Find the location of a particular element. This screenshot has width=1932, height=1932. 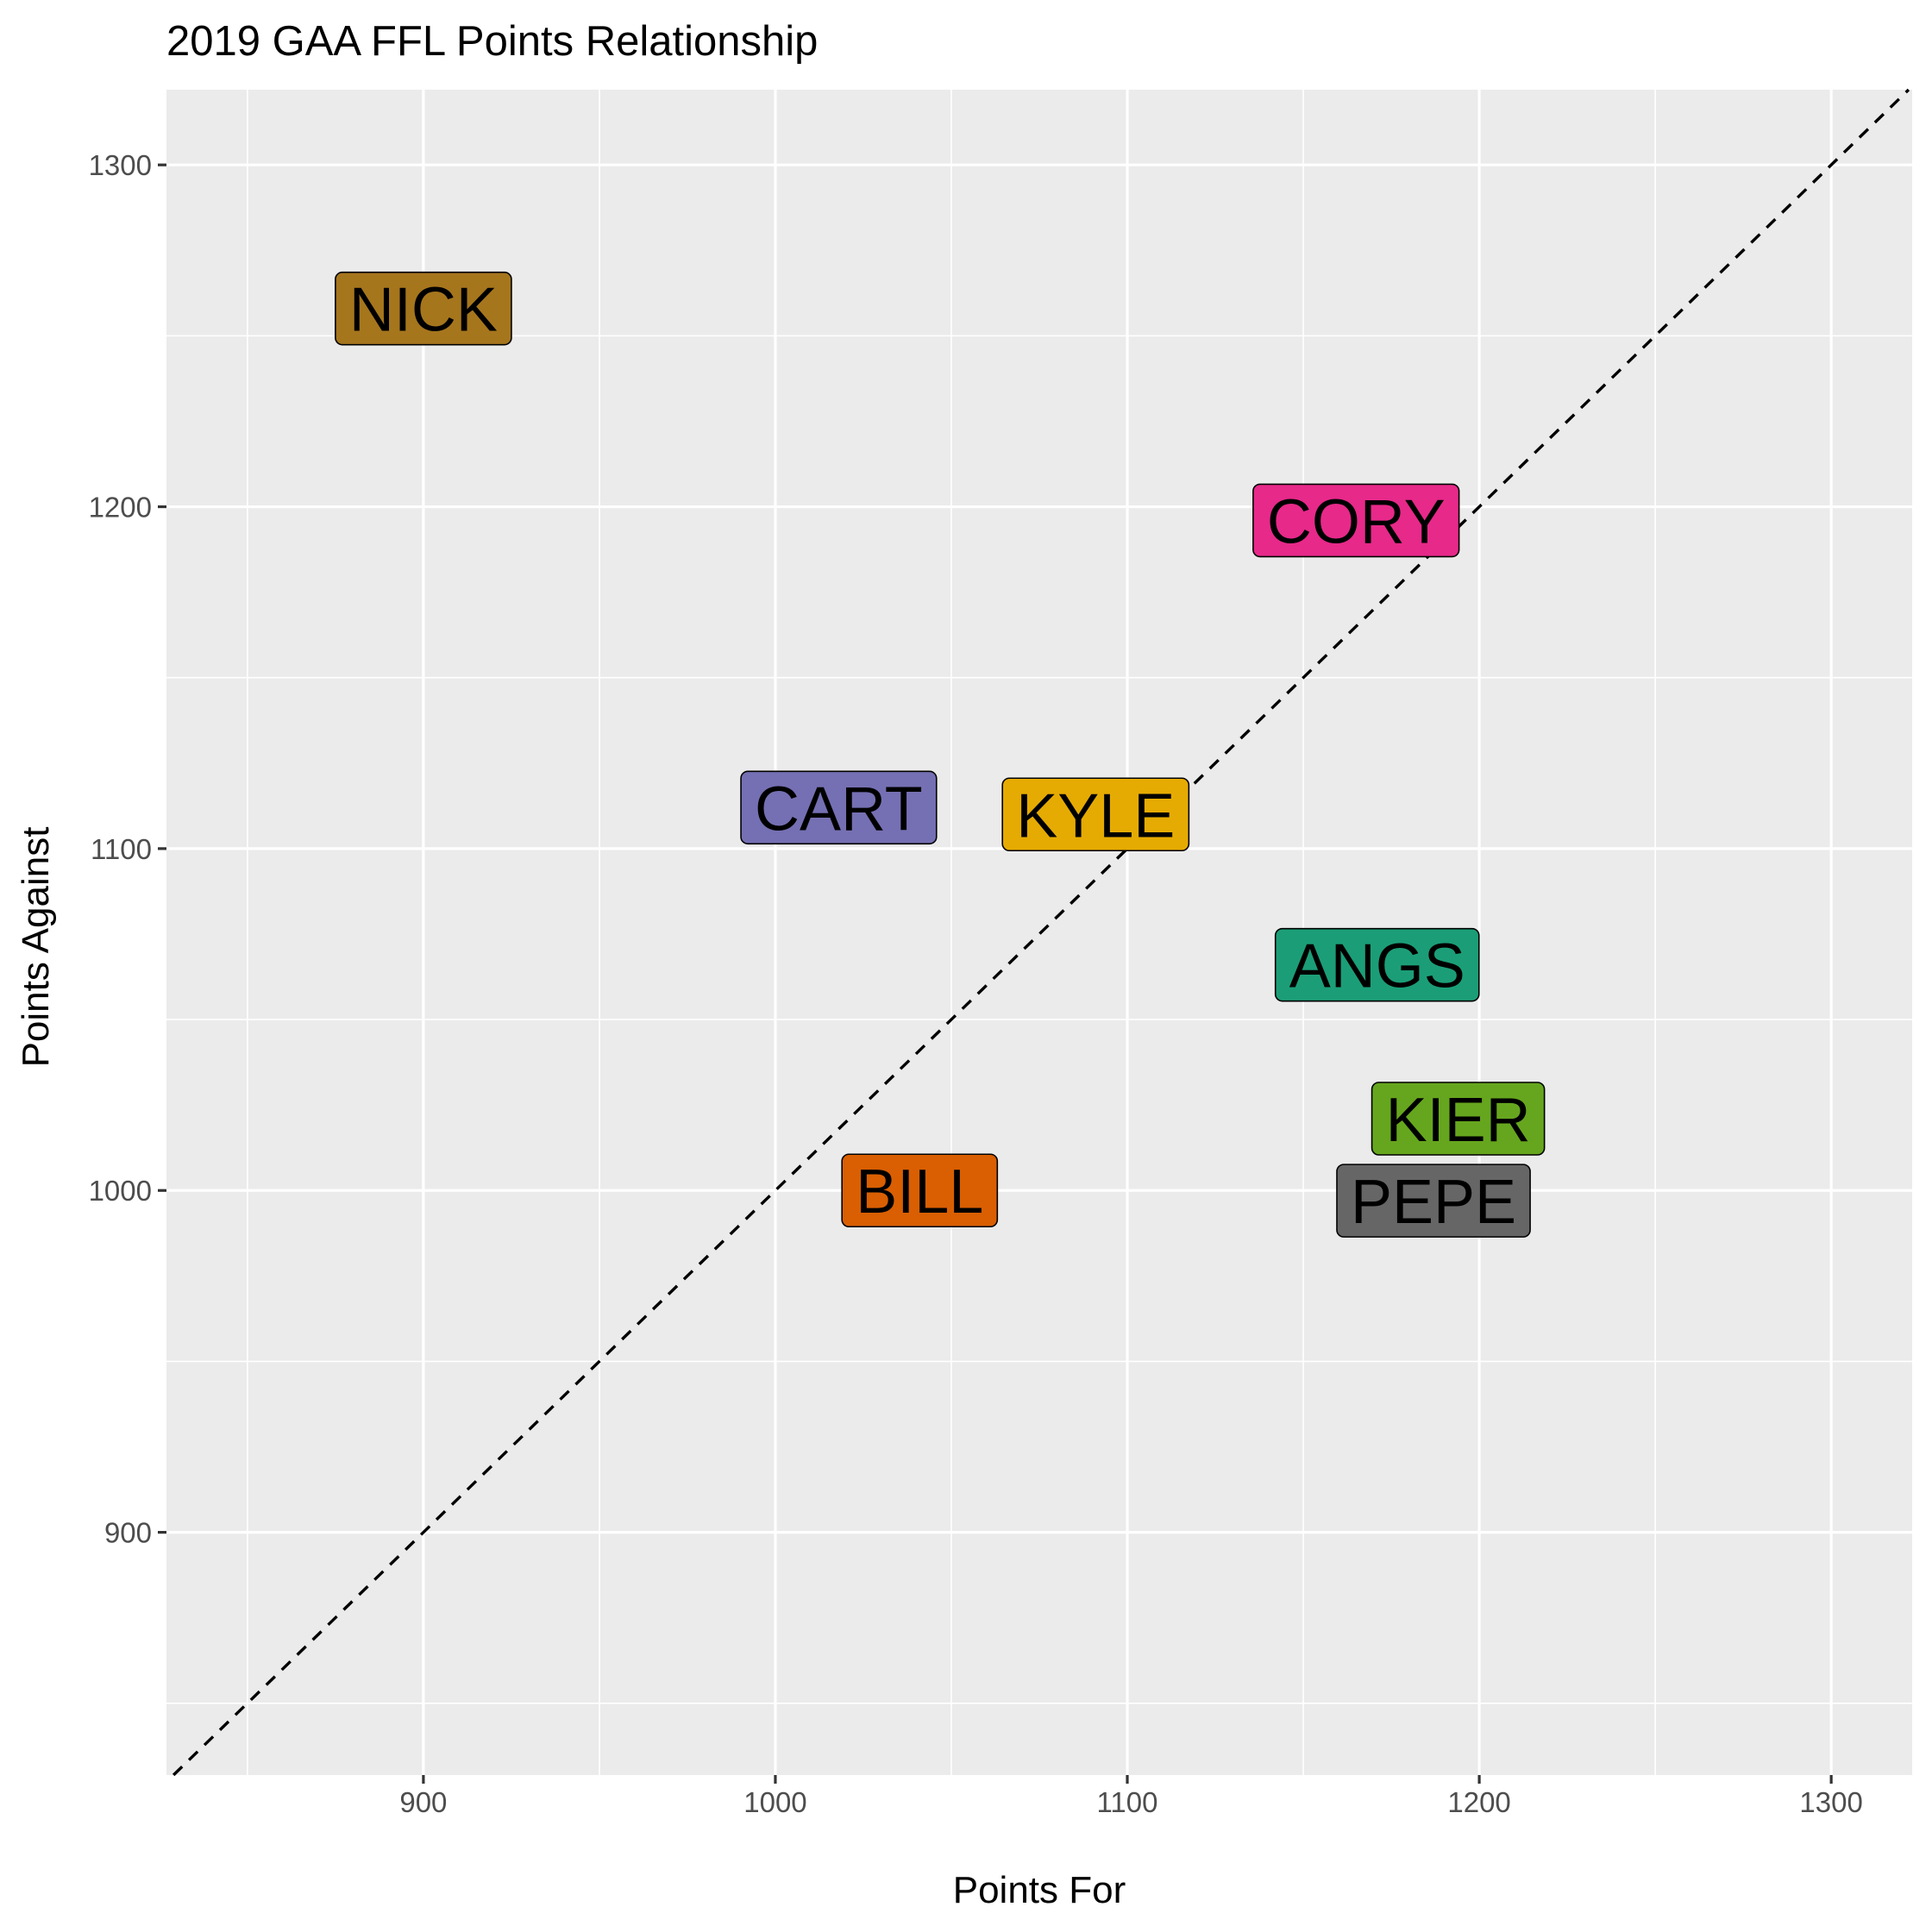

y-tick-label: 1200 is located at coordinates (121, 508).